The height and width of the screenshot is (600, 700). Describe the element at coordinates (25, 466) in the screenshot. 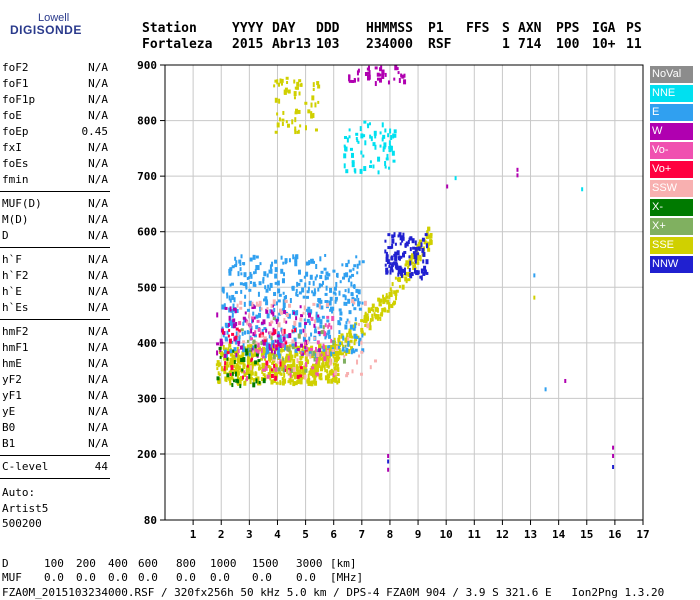

I see `param-name: C-level` at that location.